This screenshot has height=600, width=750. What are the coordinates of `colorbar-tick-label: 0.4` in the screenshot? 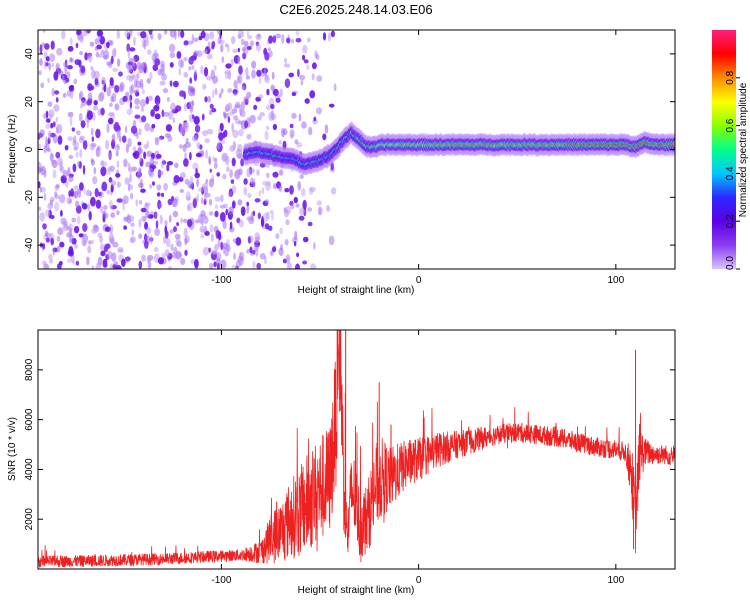 It's located at (730, 173).